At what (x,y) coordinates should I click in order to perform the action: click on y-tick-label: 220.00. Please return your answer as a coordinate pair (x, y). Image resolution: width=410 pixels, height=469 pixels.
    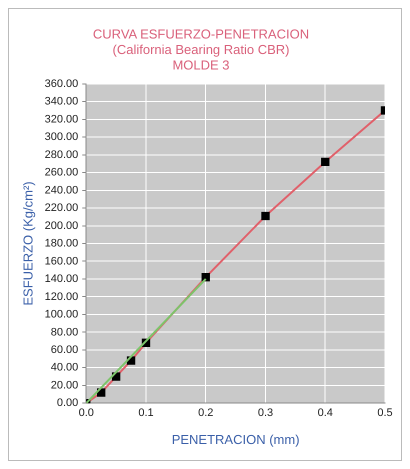
    Looking at the image, I should click on (61, 208).